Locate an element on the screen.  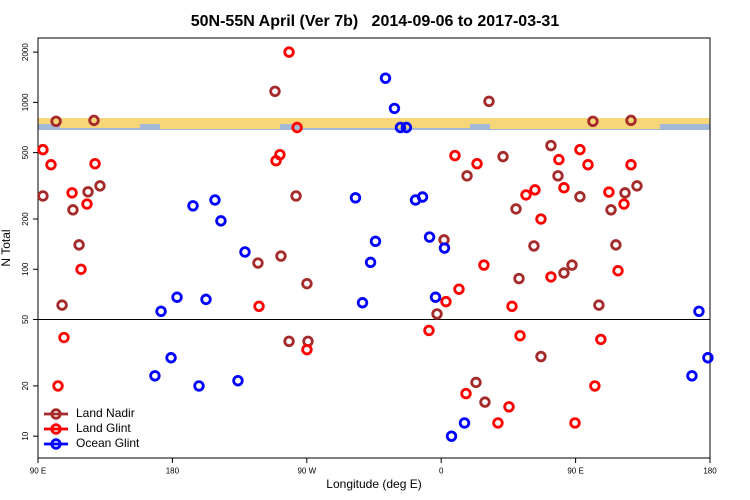
y-tick-label: 500 is located at coordinates (25, 152).